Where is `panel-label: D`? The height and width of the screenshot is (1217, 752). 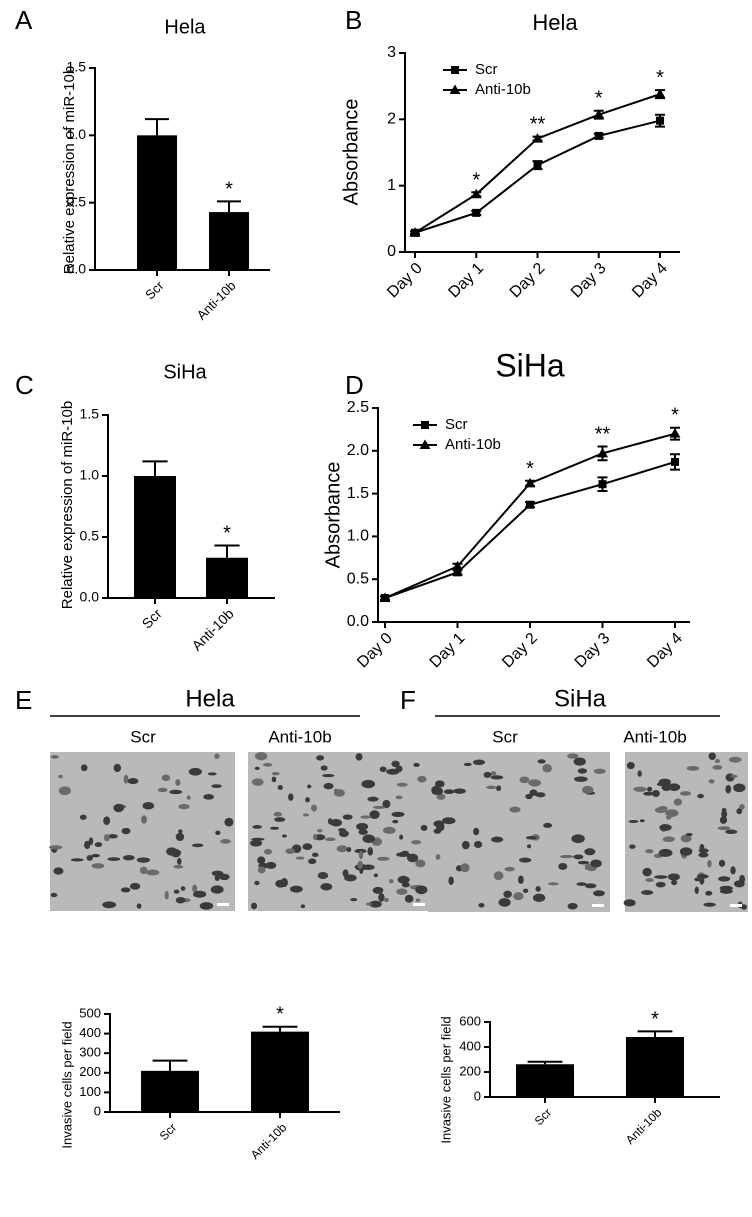 panel-label: D is located at coordinates (354, 385).